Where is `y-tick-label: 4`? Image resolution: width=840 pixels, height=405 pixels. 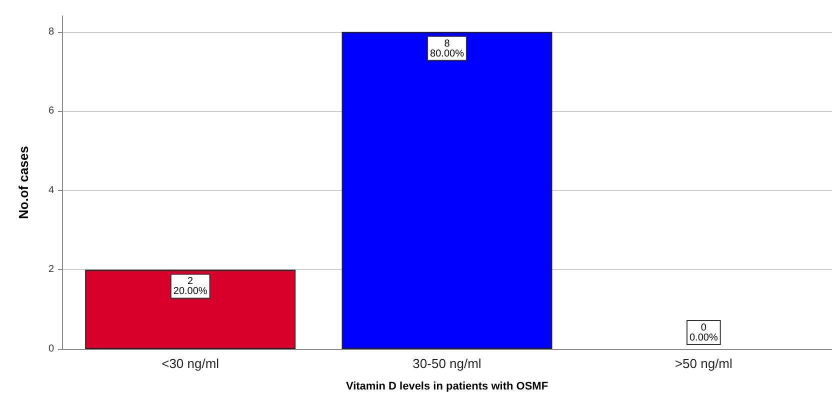
y-tick-label: 4 is located at coordinates (51, 190).